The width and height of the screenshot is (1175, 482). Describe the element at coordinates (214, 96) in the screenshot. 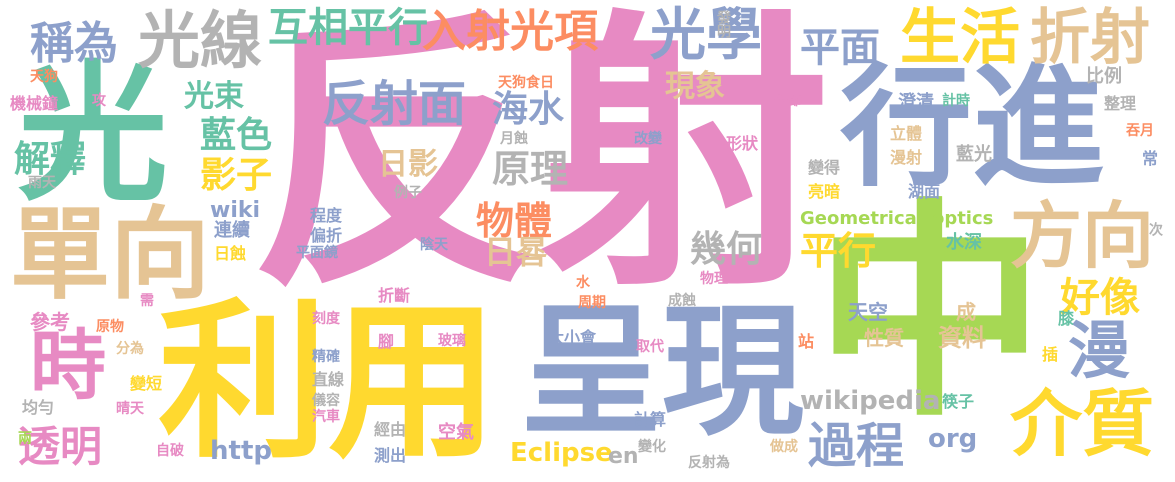

I see `word-guangshu: 光束` at that location.